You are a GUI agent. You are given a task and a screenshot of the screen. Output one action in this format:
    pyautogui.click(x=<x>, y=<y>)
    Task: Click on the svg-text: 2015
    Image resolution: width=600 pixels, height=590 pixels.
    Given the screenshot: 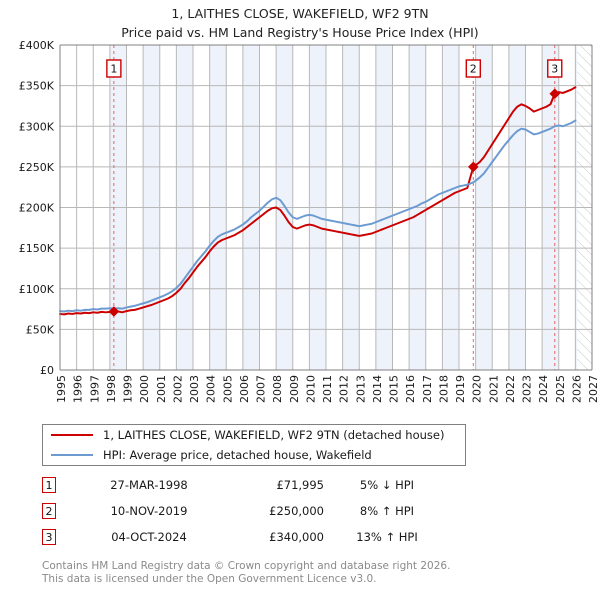 What is the action you would take?
    pyautogui.click(x=394, y=389)
    